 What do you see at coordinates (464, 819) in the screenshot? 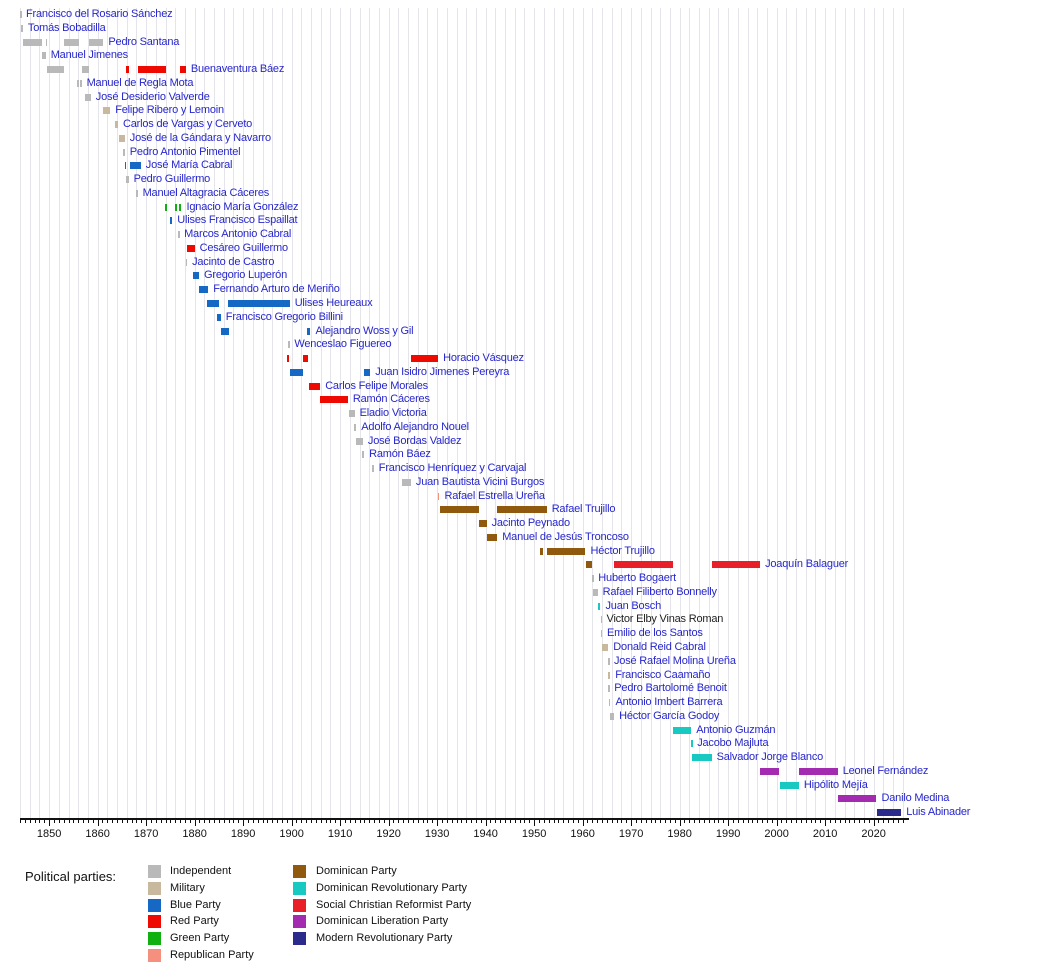
I see `x-axis-line` at bounding box center [464, 819].